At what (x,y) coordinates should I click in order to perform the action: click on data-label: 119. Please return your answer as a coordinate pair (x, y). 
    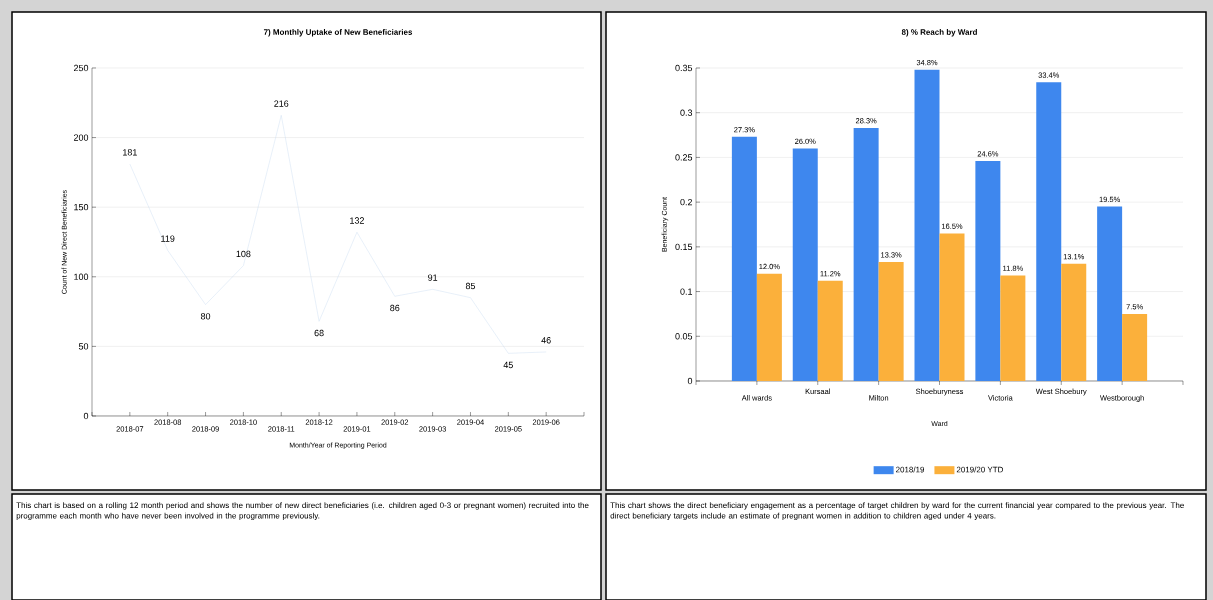
    Looking at the image, I should click on (168, 238).